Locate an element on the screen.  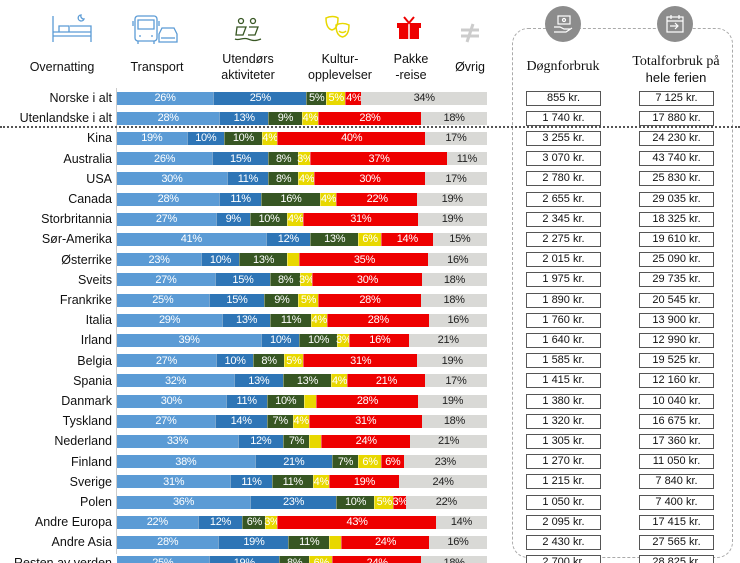
daily-spending-value: 2 700 kr. is located at coordinates (563, 559).